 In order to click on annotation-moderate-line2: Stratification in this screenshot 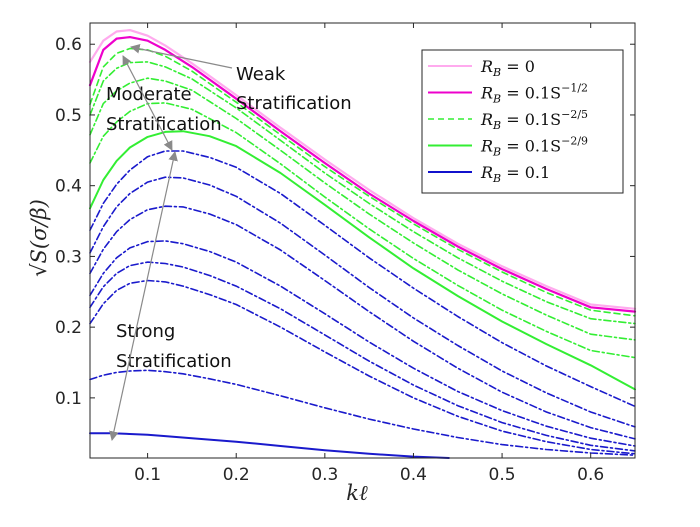, I will do `click(164, 124)`.